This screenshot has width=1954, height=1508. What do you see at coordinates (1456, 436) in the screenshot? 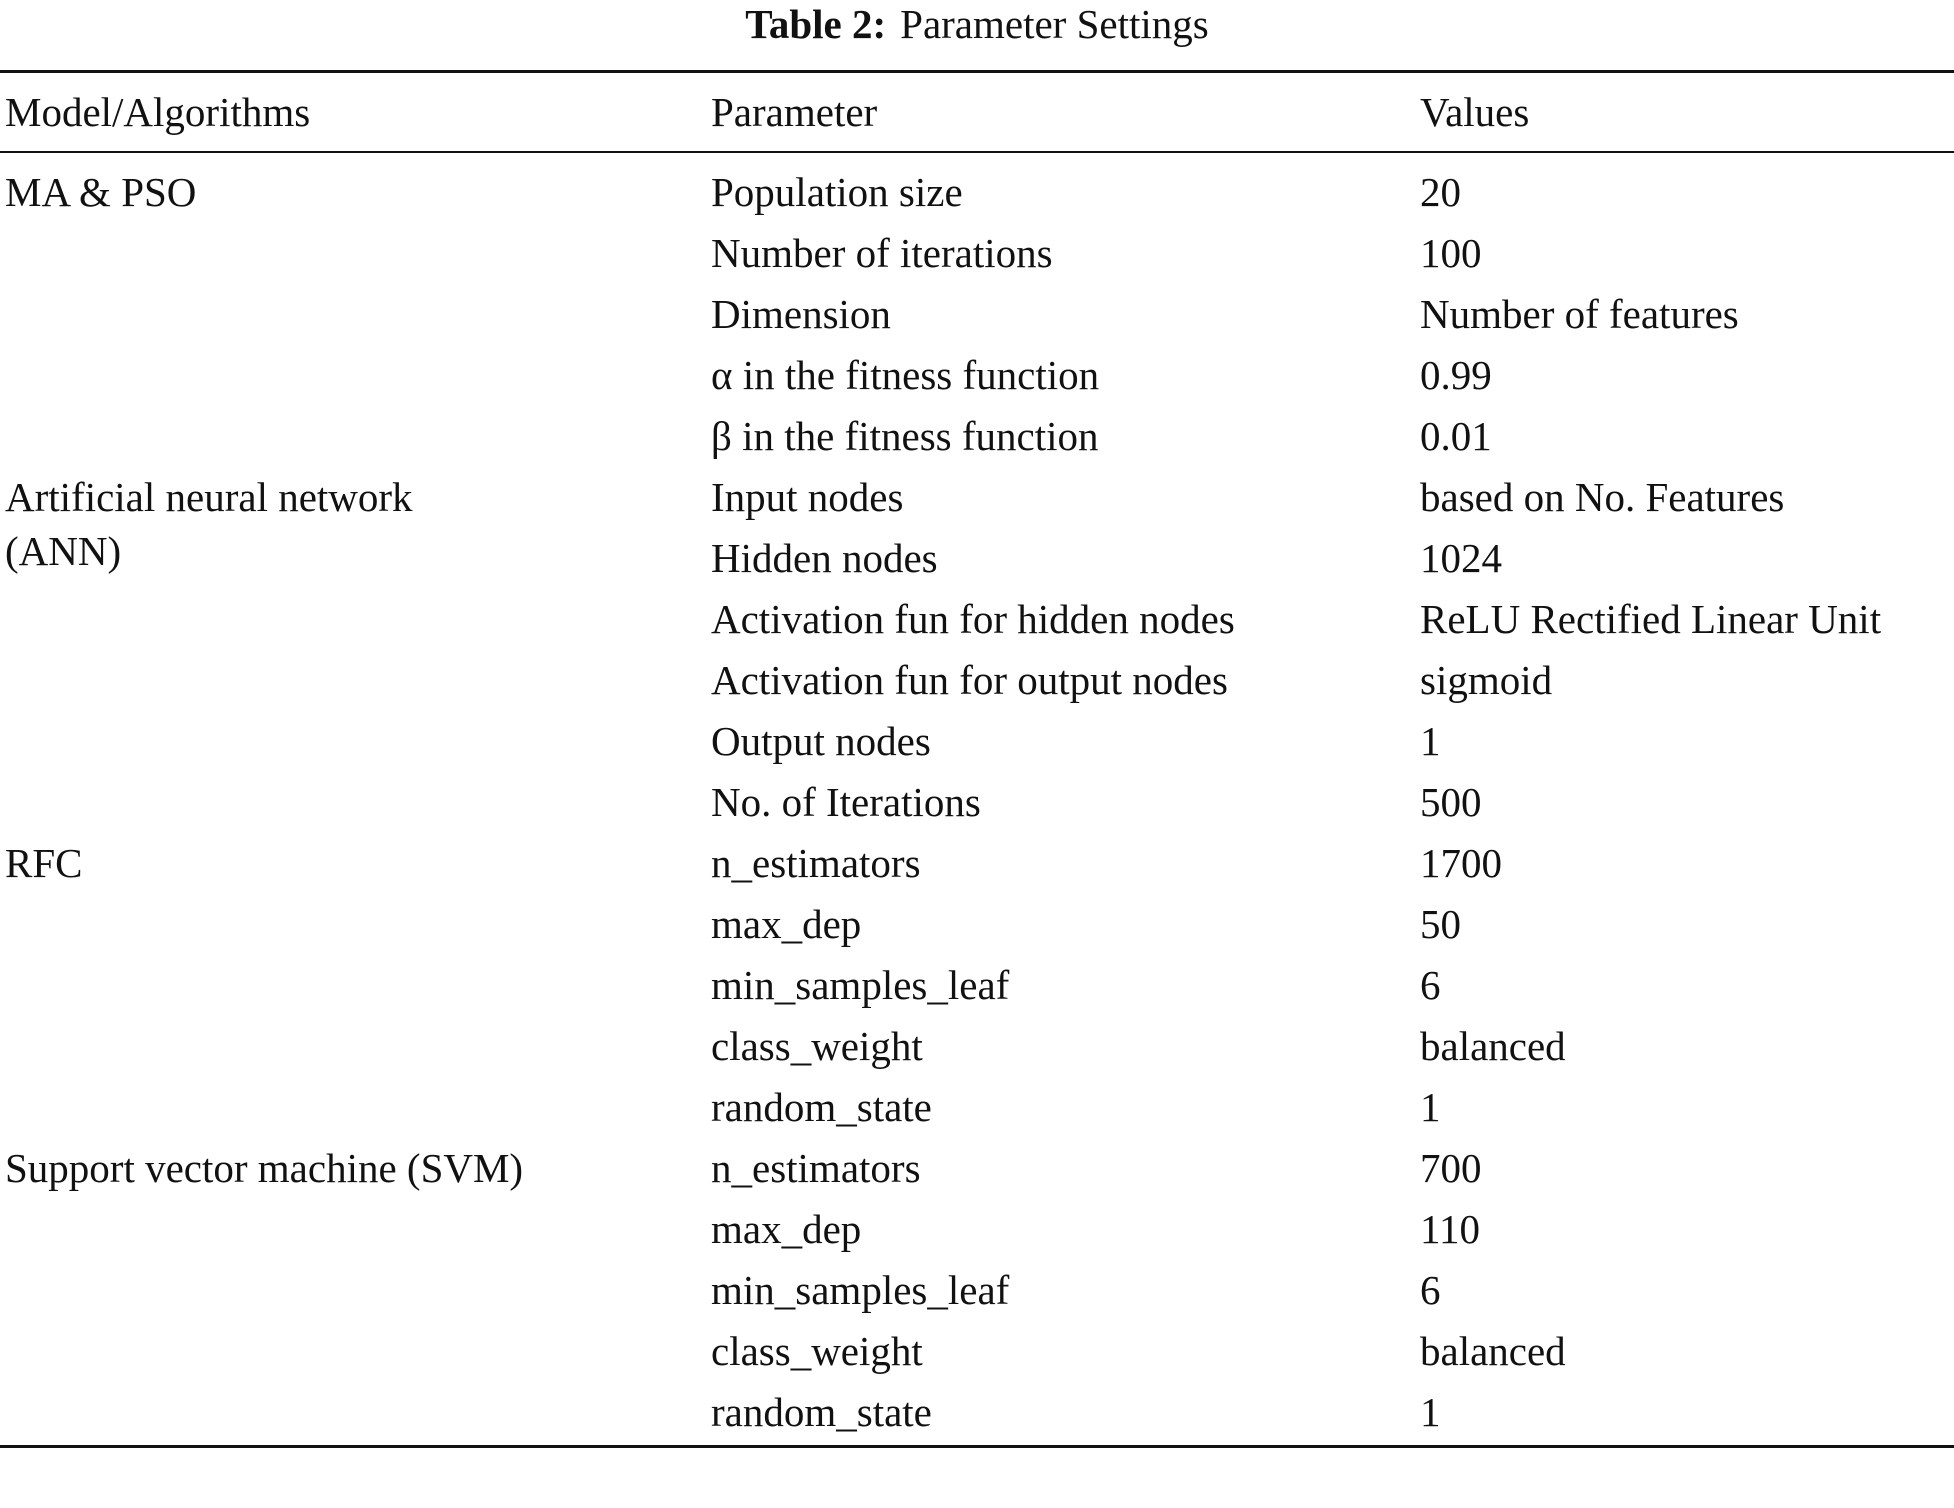
I see `parameter-value: 0.01` at bounding box center [1456, 436].